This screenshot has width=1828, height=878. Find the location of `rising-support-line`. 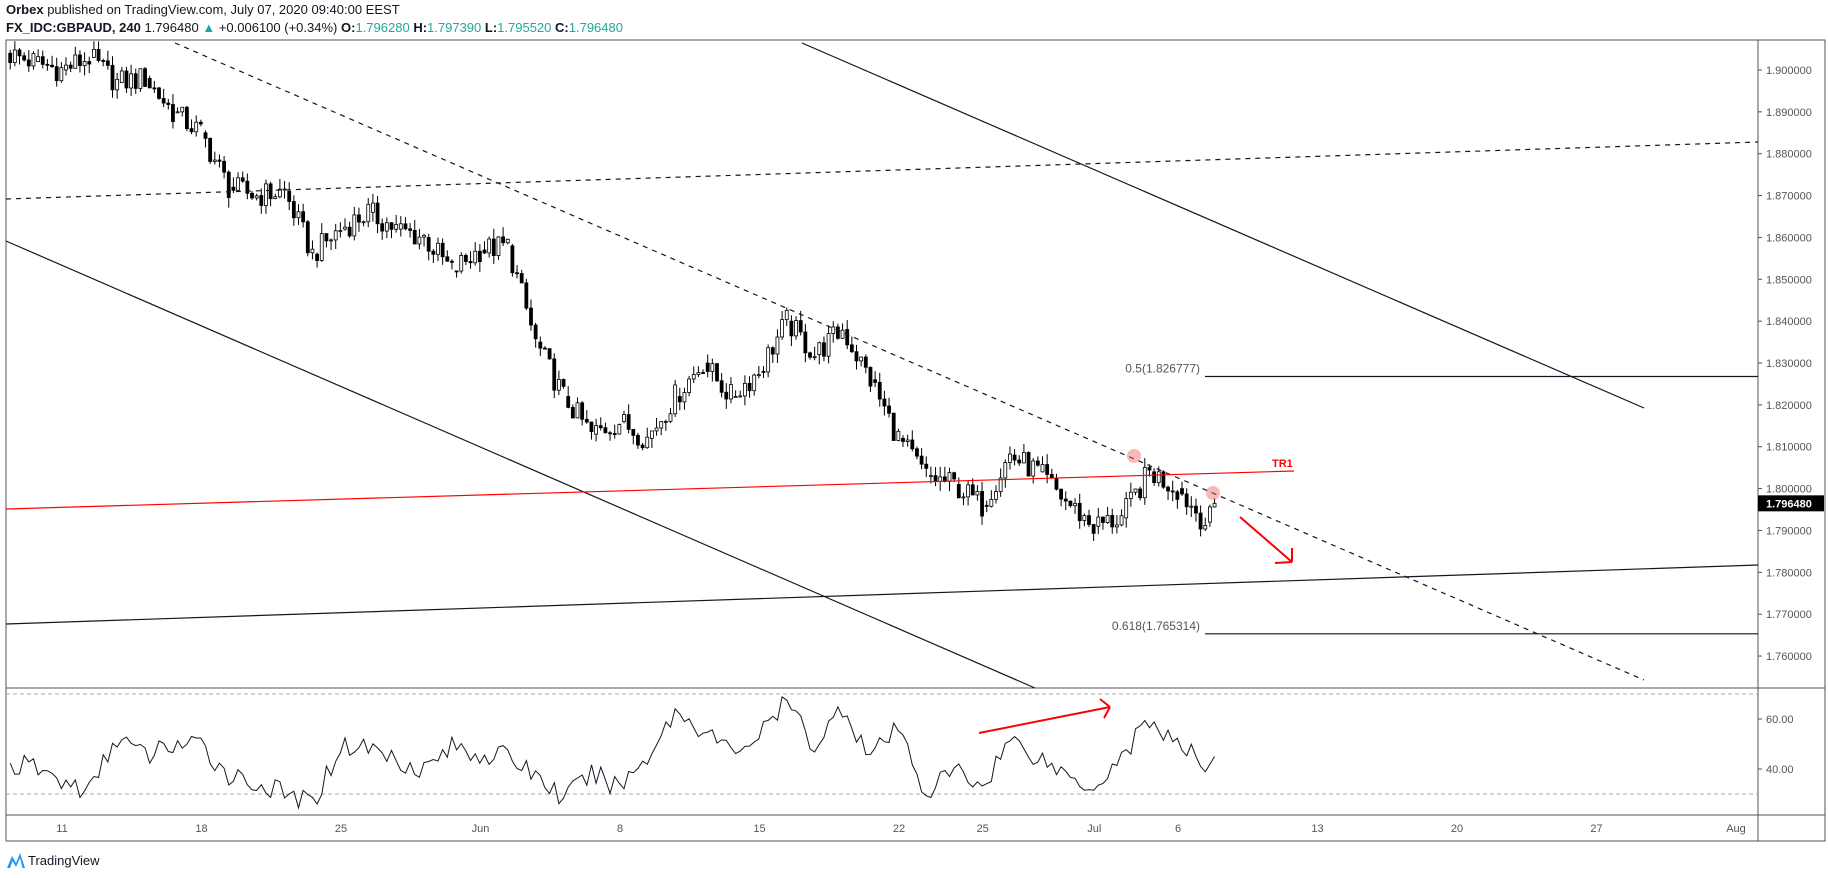

rising-support-line is located at coordinates (882, 594).